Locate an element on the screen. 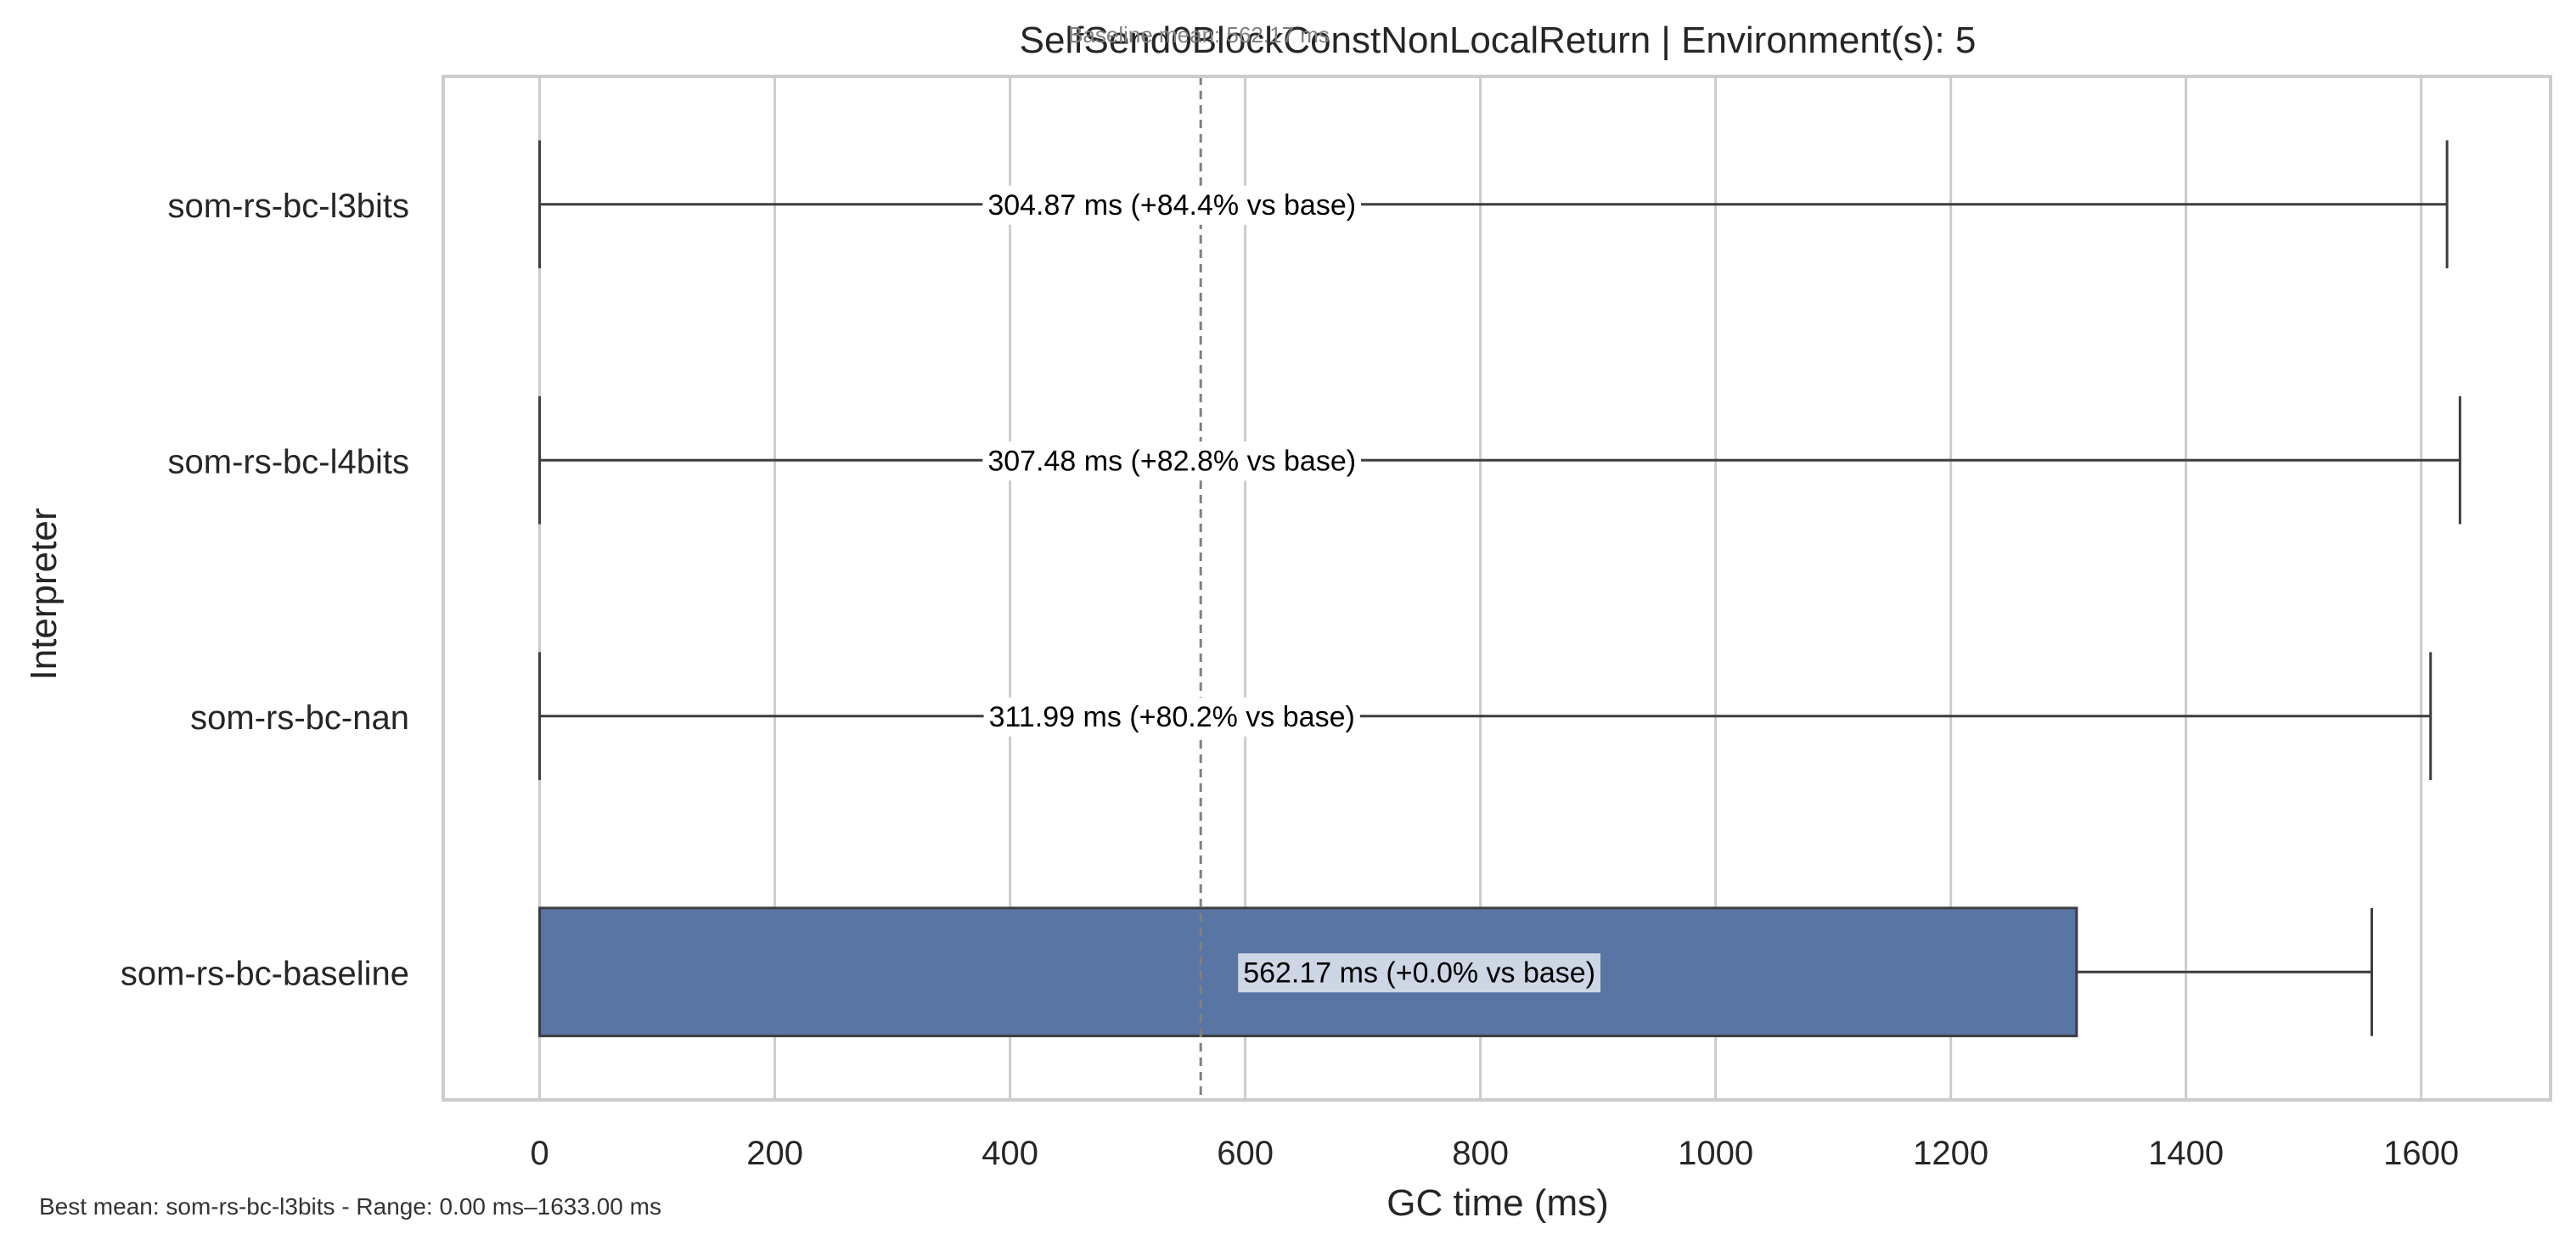 This screenshot has width=2576, height=1251. category-label: som-rs-bc-baseline is located at coordinates (265, 973).